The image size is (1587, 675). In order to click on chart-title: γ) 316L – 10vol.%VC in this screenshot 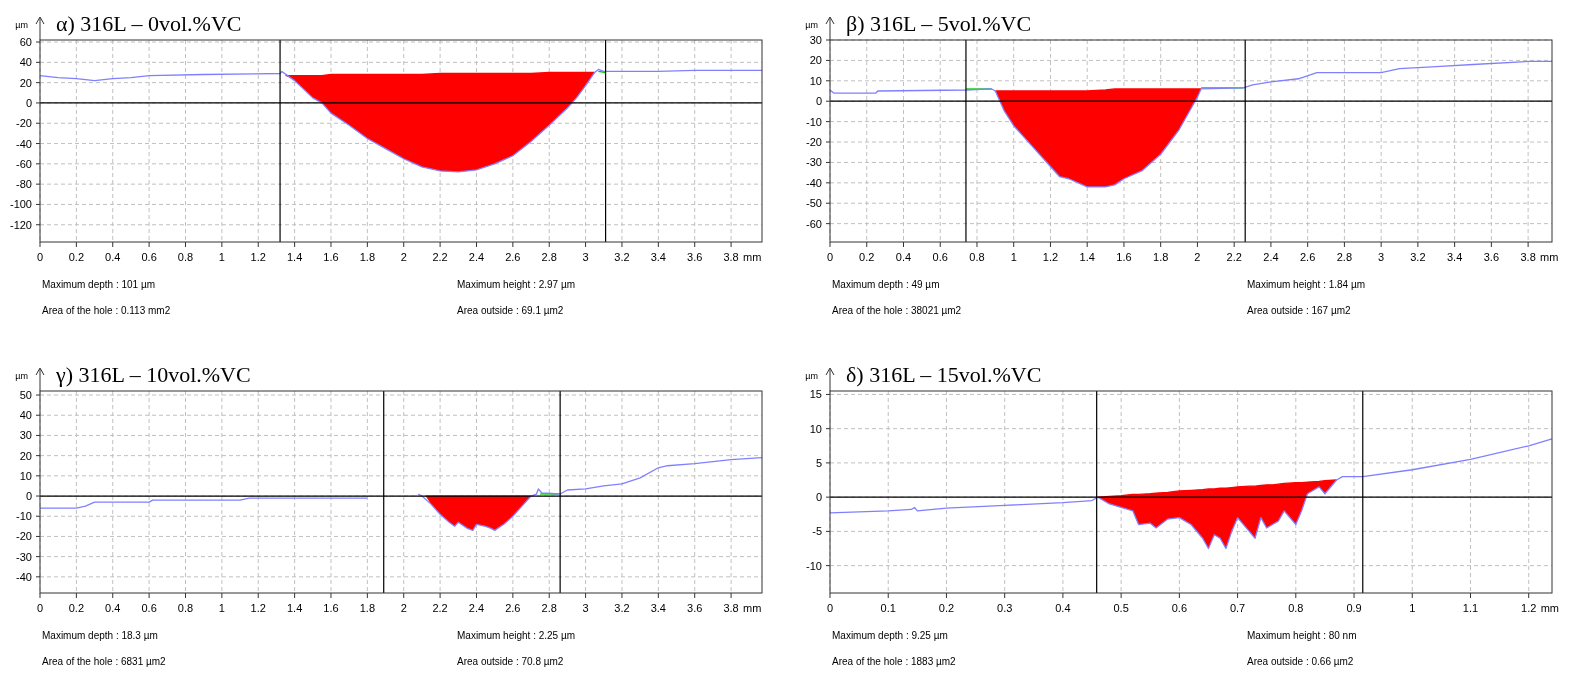, I will do `click(153, 374)`.